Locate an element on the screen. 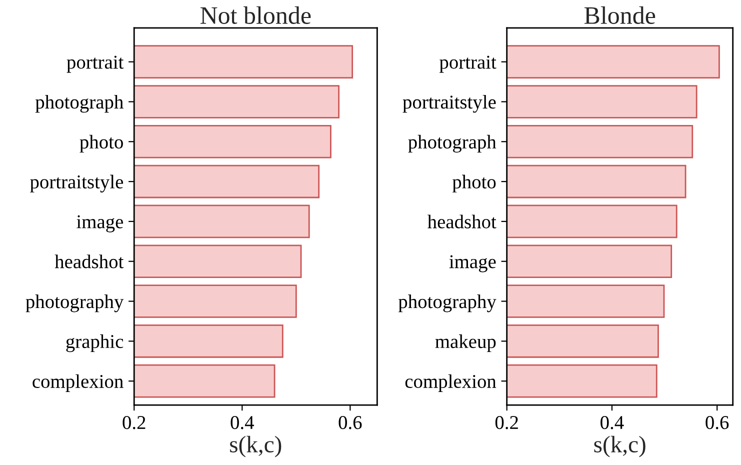 Image resolution: width=741 pixels, height=465 pixels. y-tick-label: graphic is located at coordinates (95, 343).